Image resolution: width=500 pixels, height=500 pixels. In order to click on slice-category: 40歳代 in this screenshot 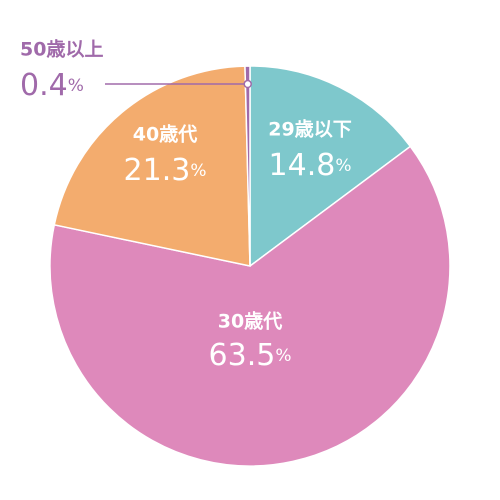, I will do `click(165, 135)`.